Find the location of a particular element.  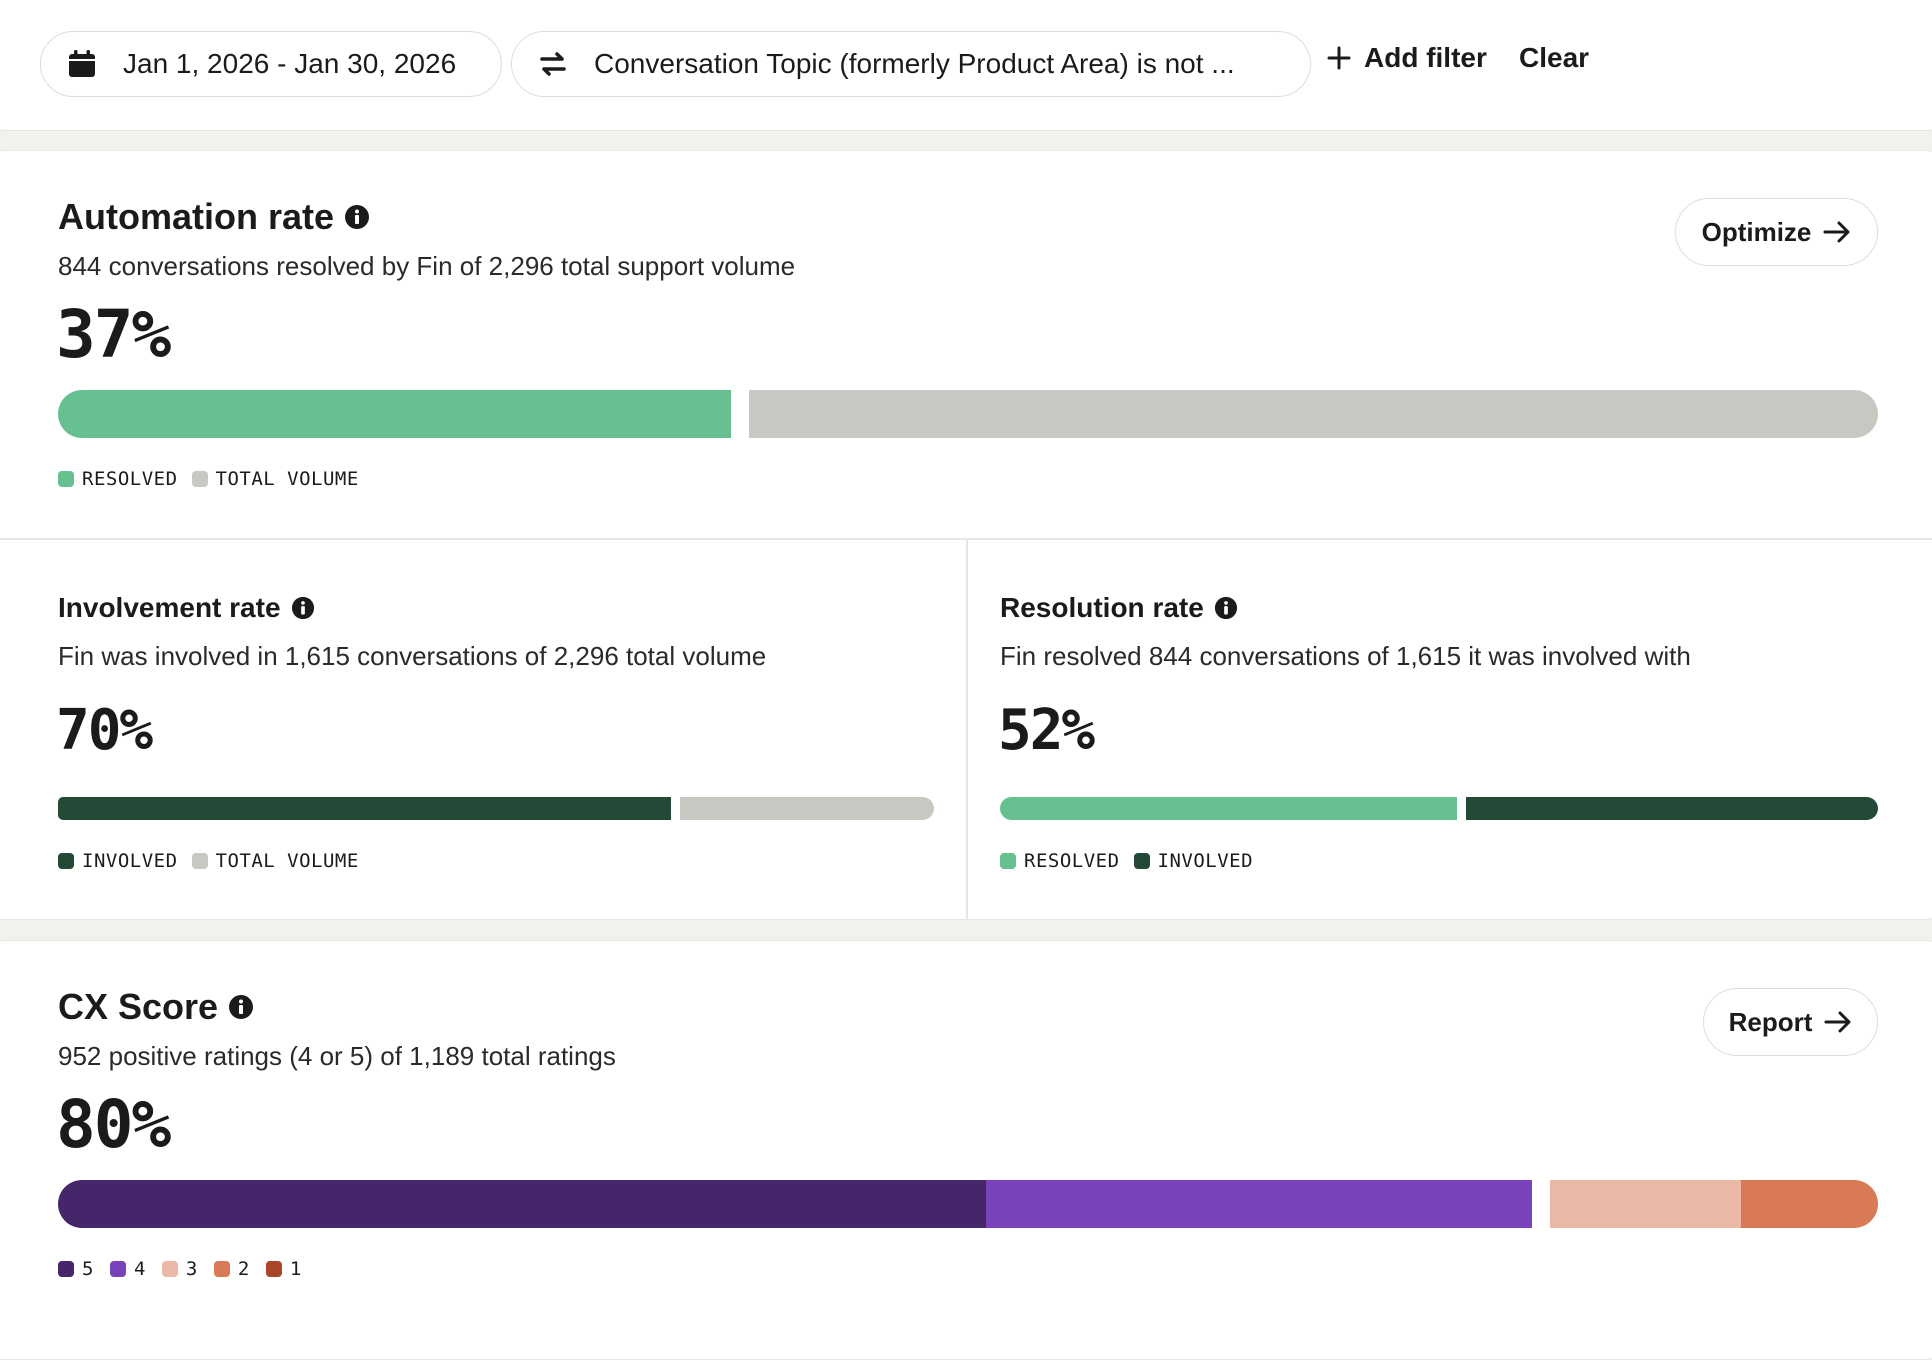

add-filter-button: Add filter is located at coordinates (1406, 58).